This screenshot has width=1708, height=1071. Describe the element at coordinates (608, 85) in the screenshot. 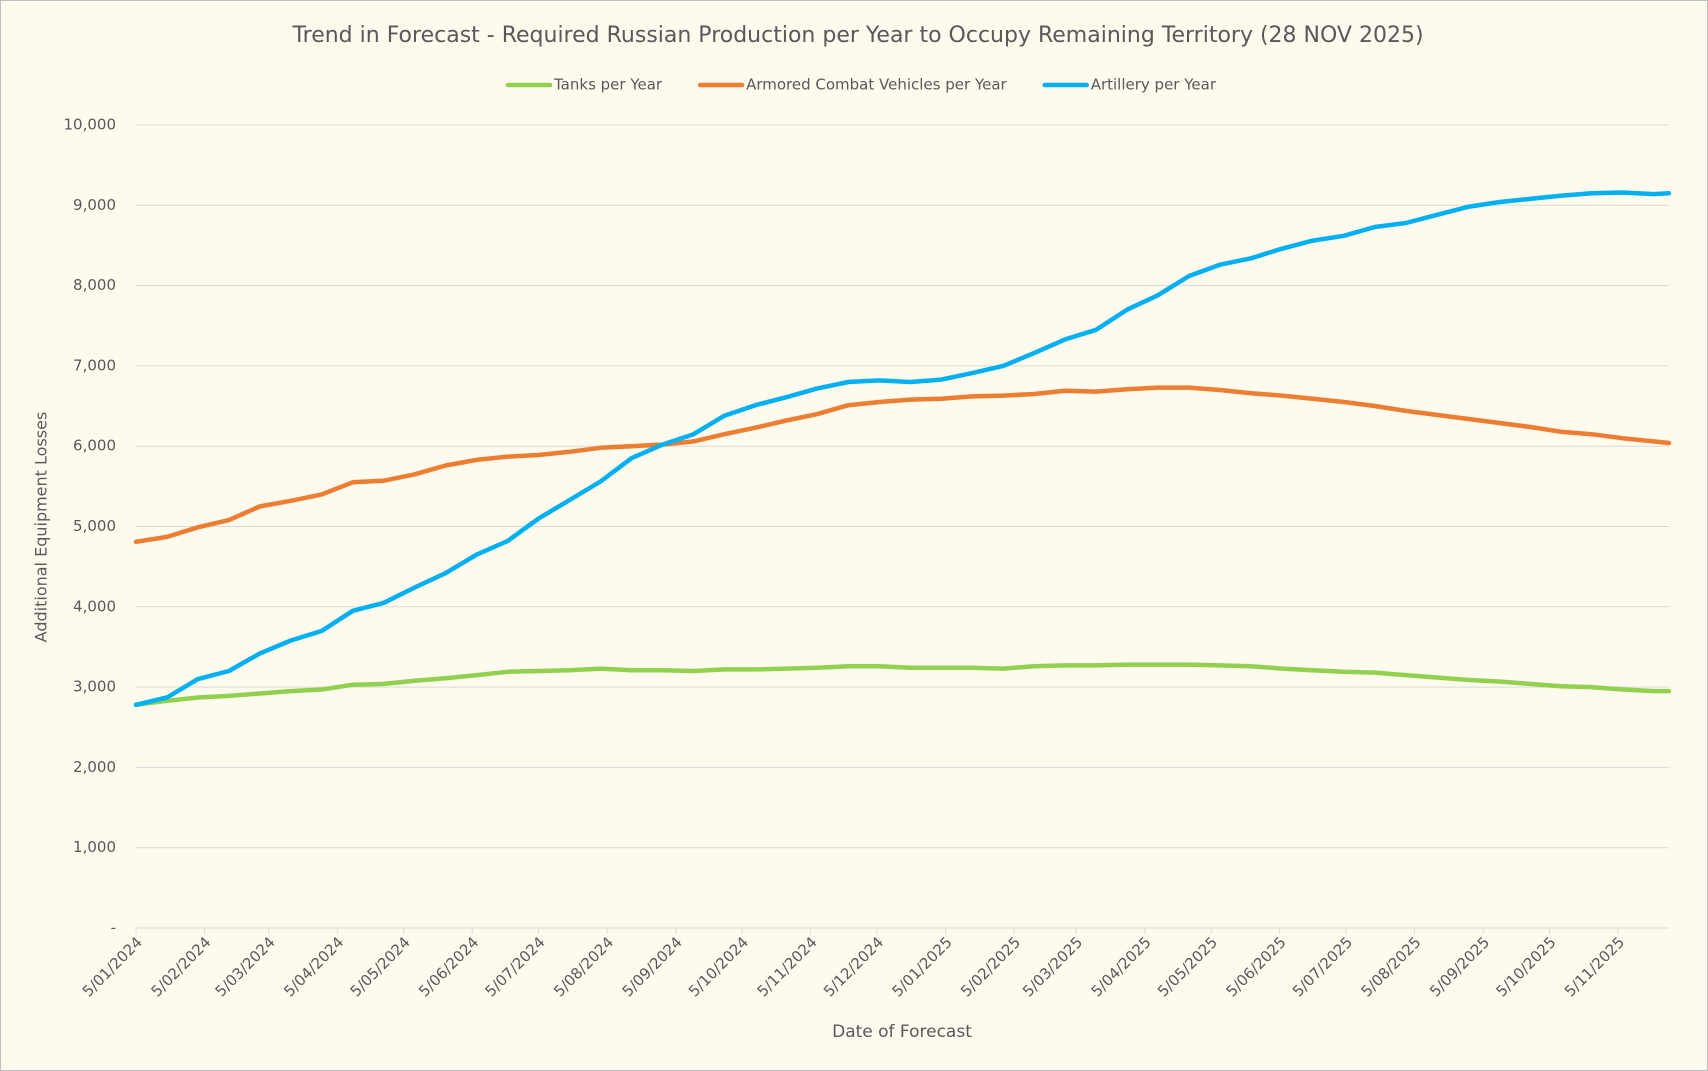

I see `legend-label: Tanks per Year` at that location.